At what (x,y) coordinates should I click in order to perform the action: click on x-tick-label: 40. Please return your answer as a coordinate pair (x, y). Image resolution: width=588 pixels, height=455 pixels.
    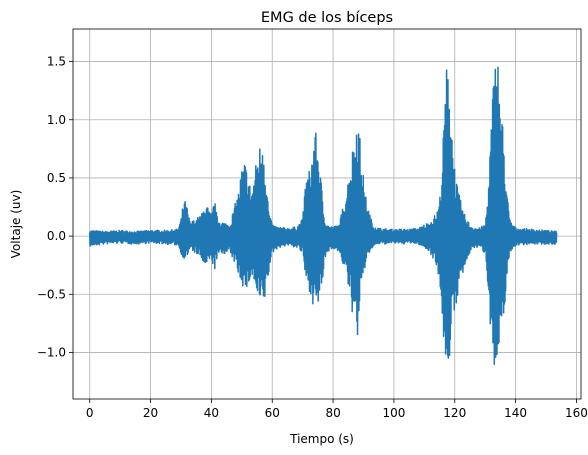
    Looking at the image, I should click on (211, 413).